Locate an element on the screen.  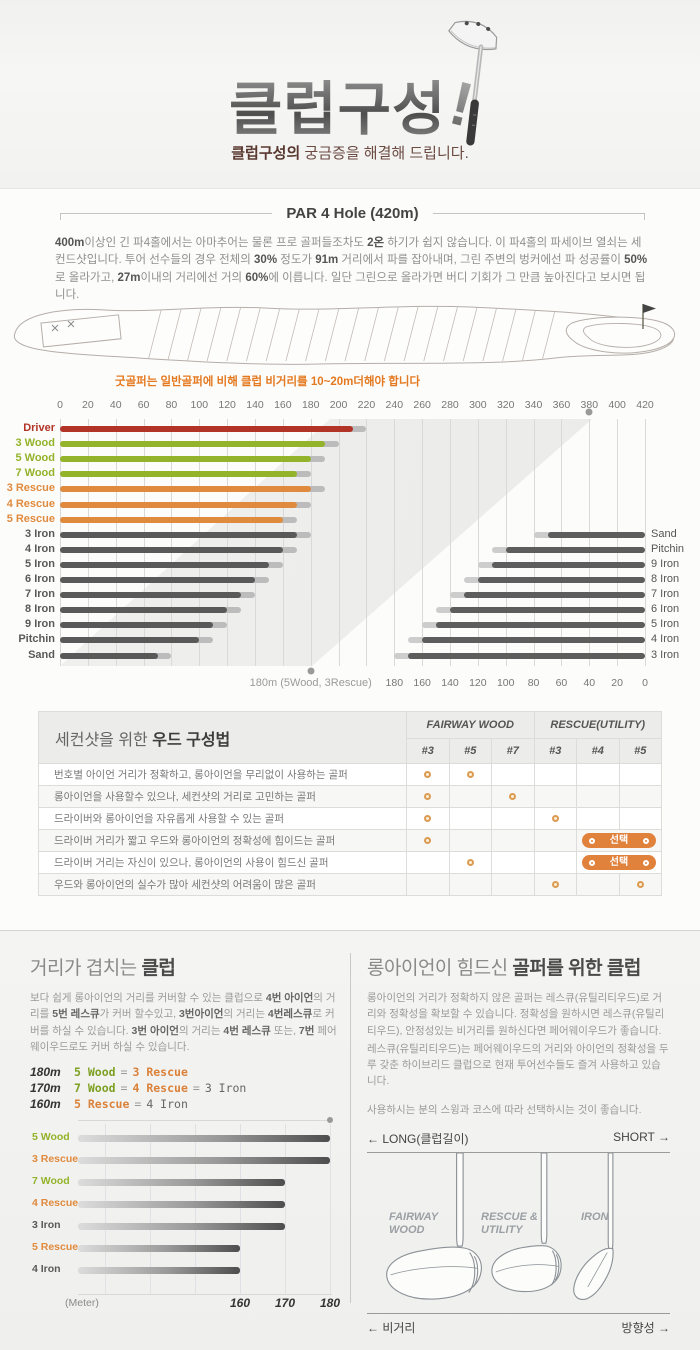
page-subtitle: 클럽구성의 궁금증을 해결해 드립니다. is located at coordinates (350, 153).